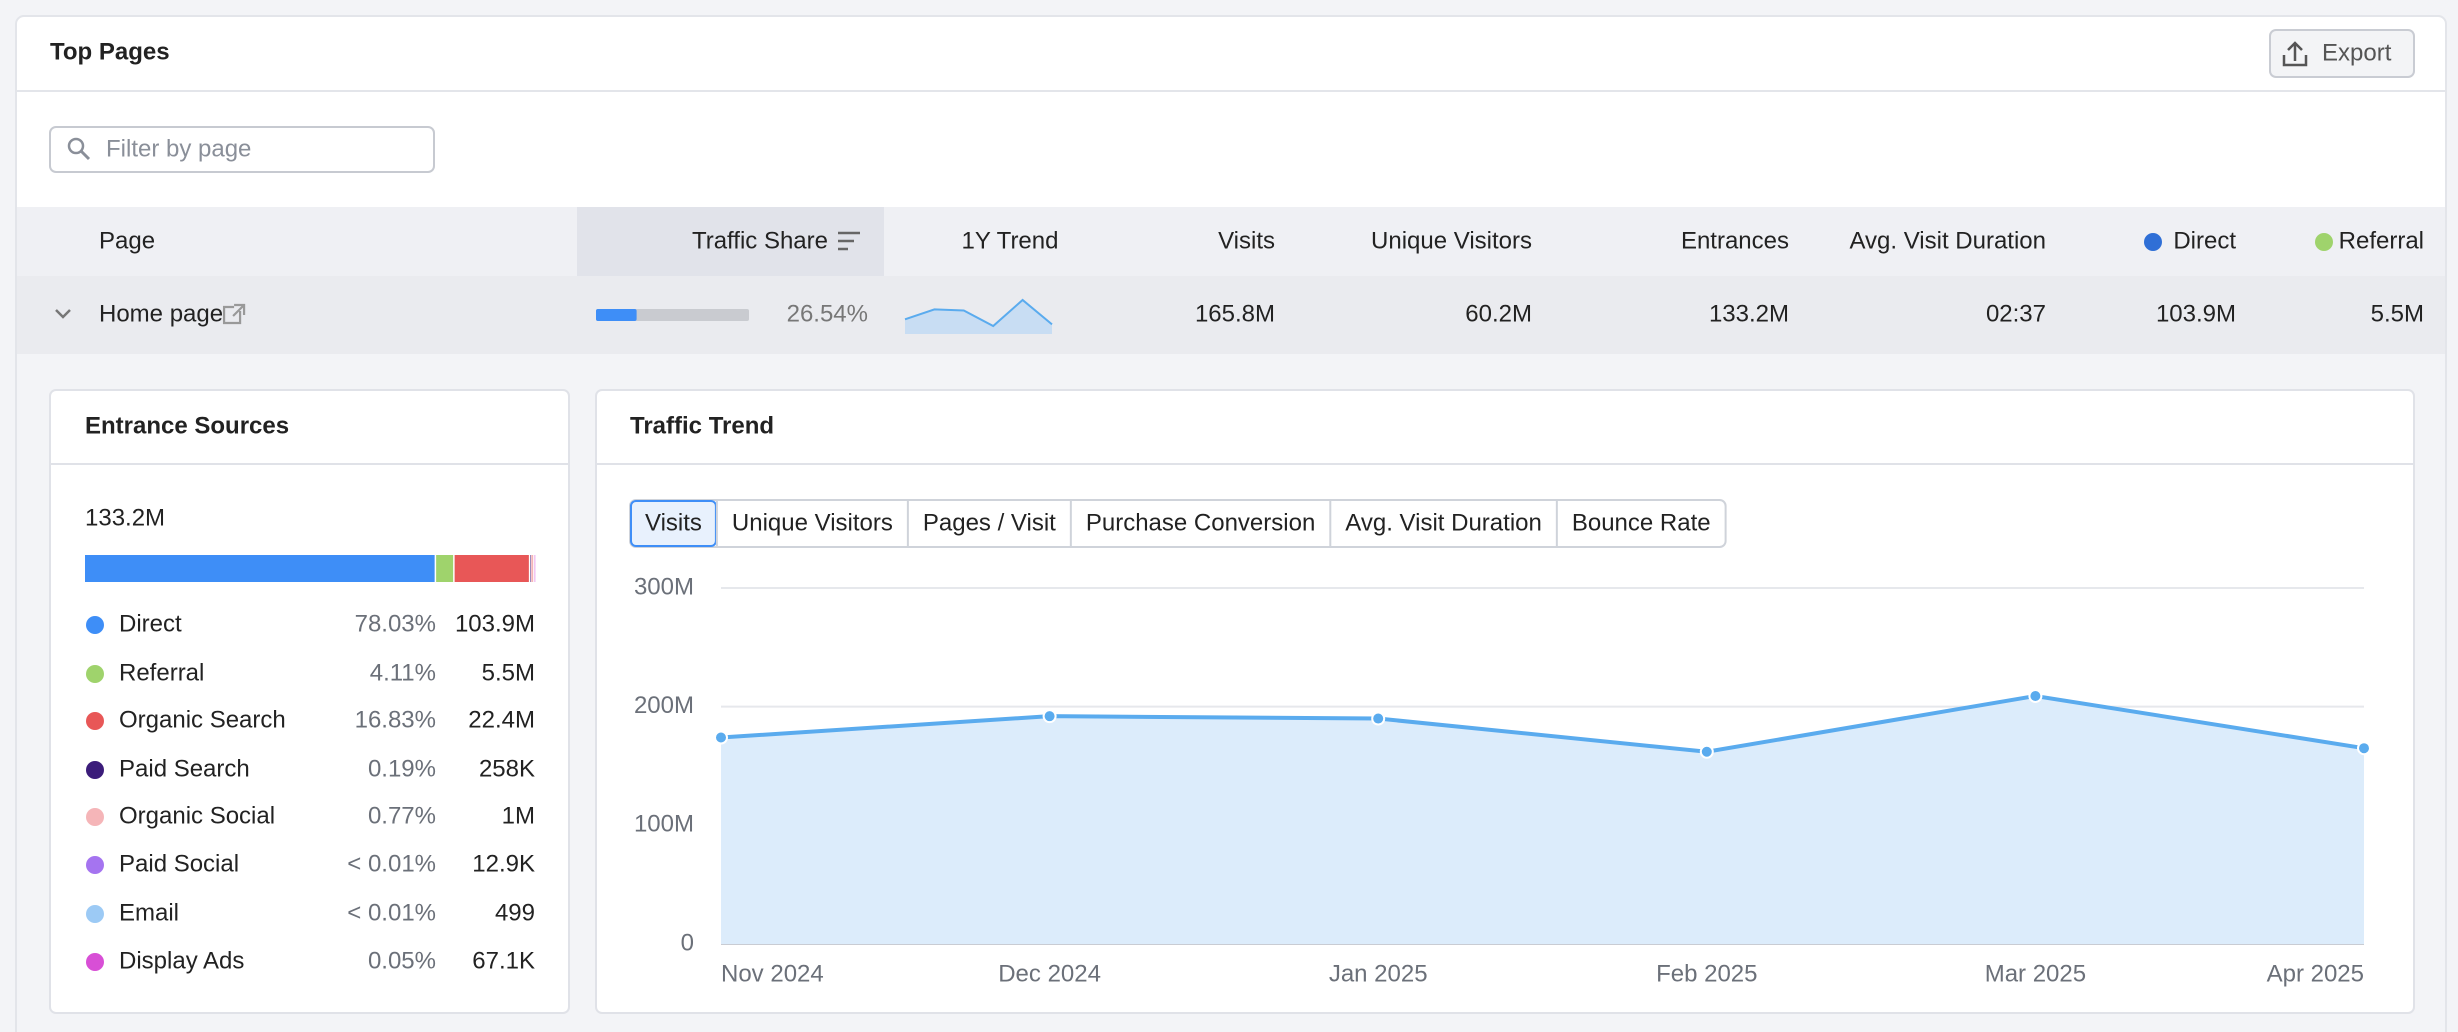 Image resolution: width=2458 pixels, height=1032 pixels. I want to click on x-tick-label: Feb 2025, so click(1706, 973).